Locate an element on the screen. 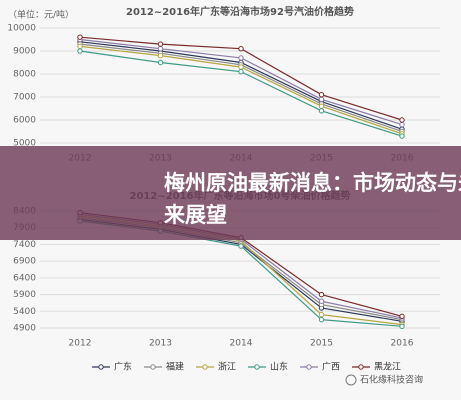  y-tick-label: 5900 is located at coordinates (24, 295).